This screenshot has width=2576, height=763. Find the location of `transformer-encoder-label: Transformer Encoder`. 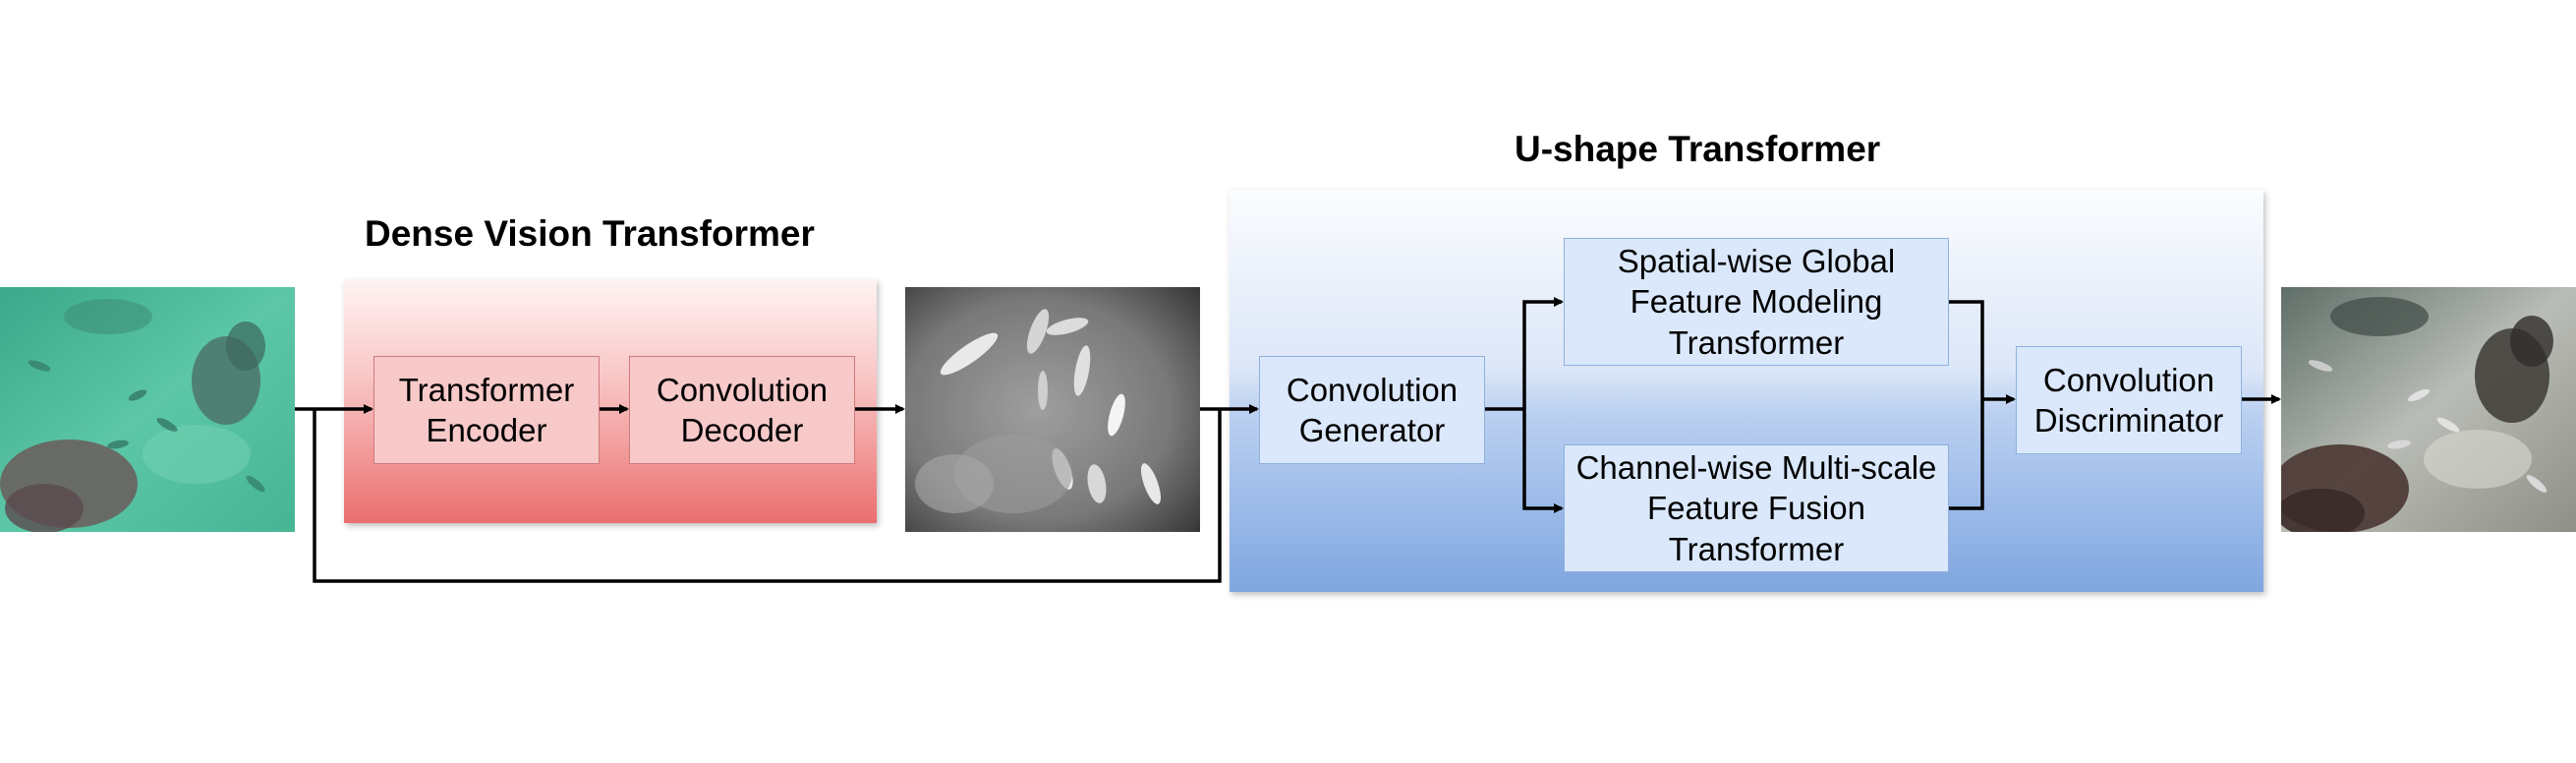

transformer-encoder-label: Transformer Encoder is located at coordinates (487, 409).